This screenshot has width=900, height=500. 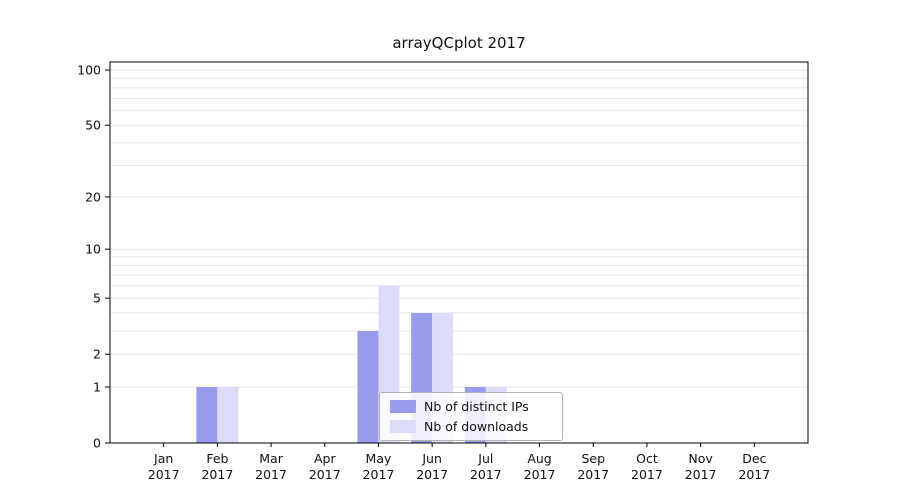 What do you see at coordinates (97, 386) in the screenshot?
I see `y-tick-label: 1` at bounding box center [97, 386].